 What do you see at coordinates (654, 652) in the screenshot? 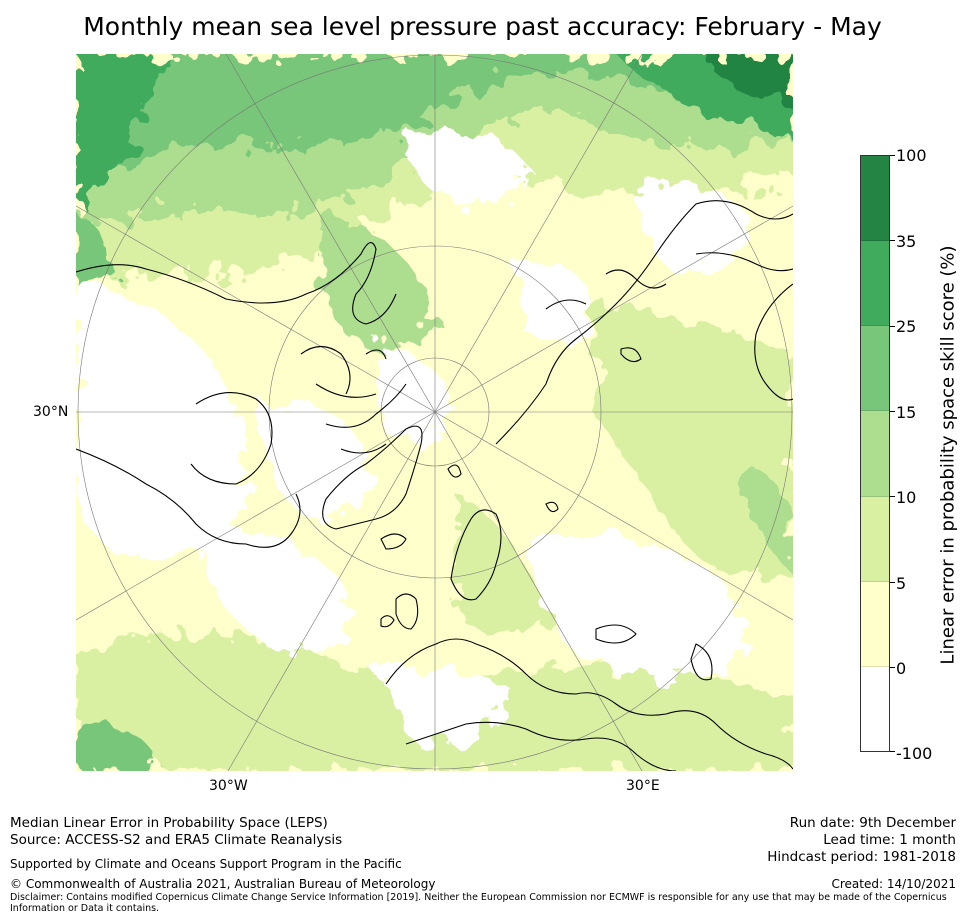
I see `coastline-black-caspian` at bounding box center [654, 652].